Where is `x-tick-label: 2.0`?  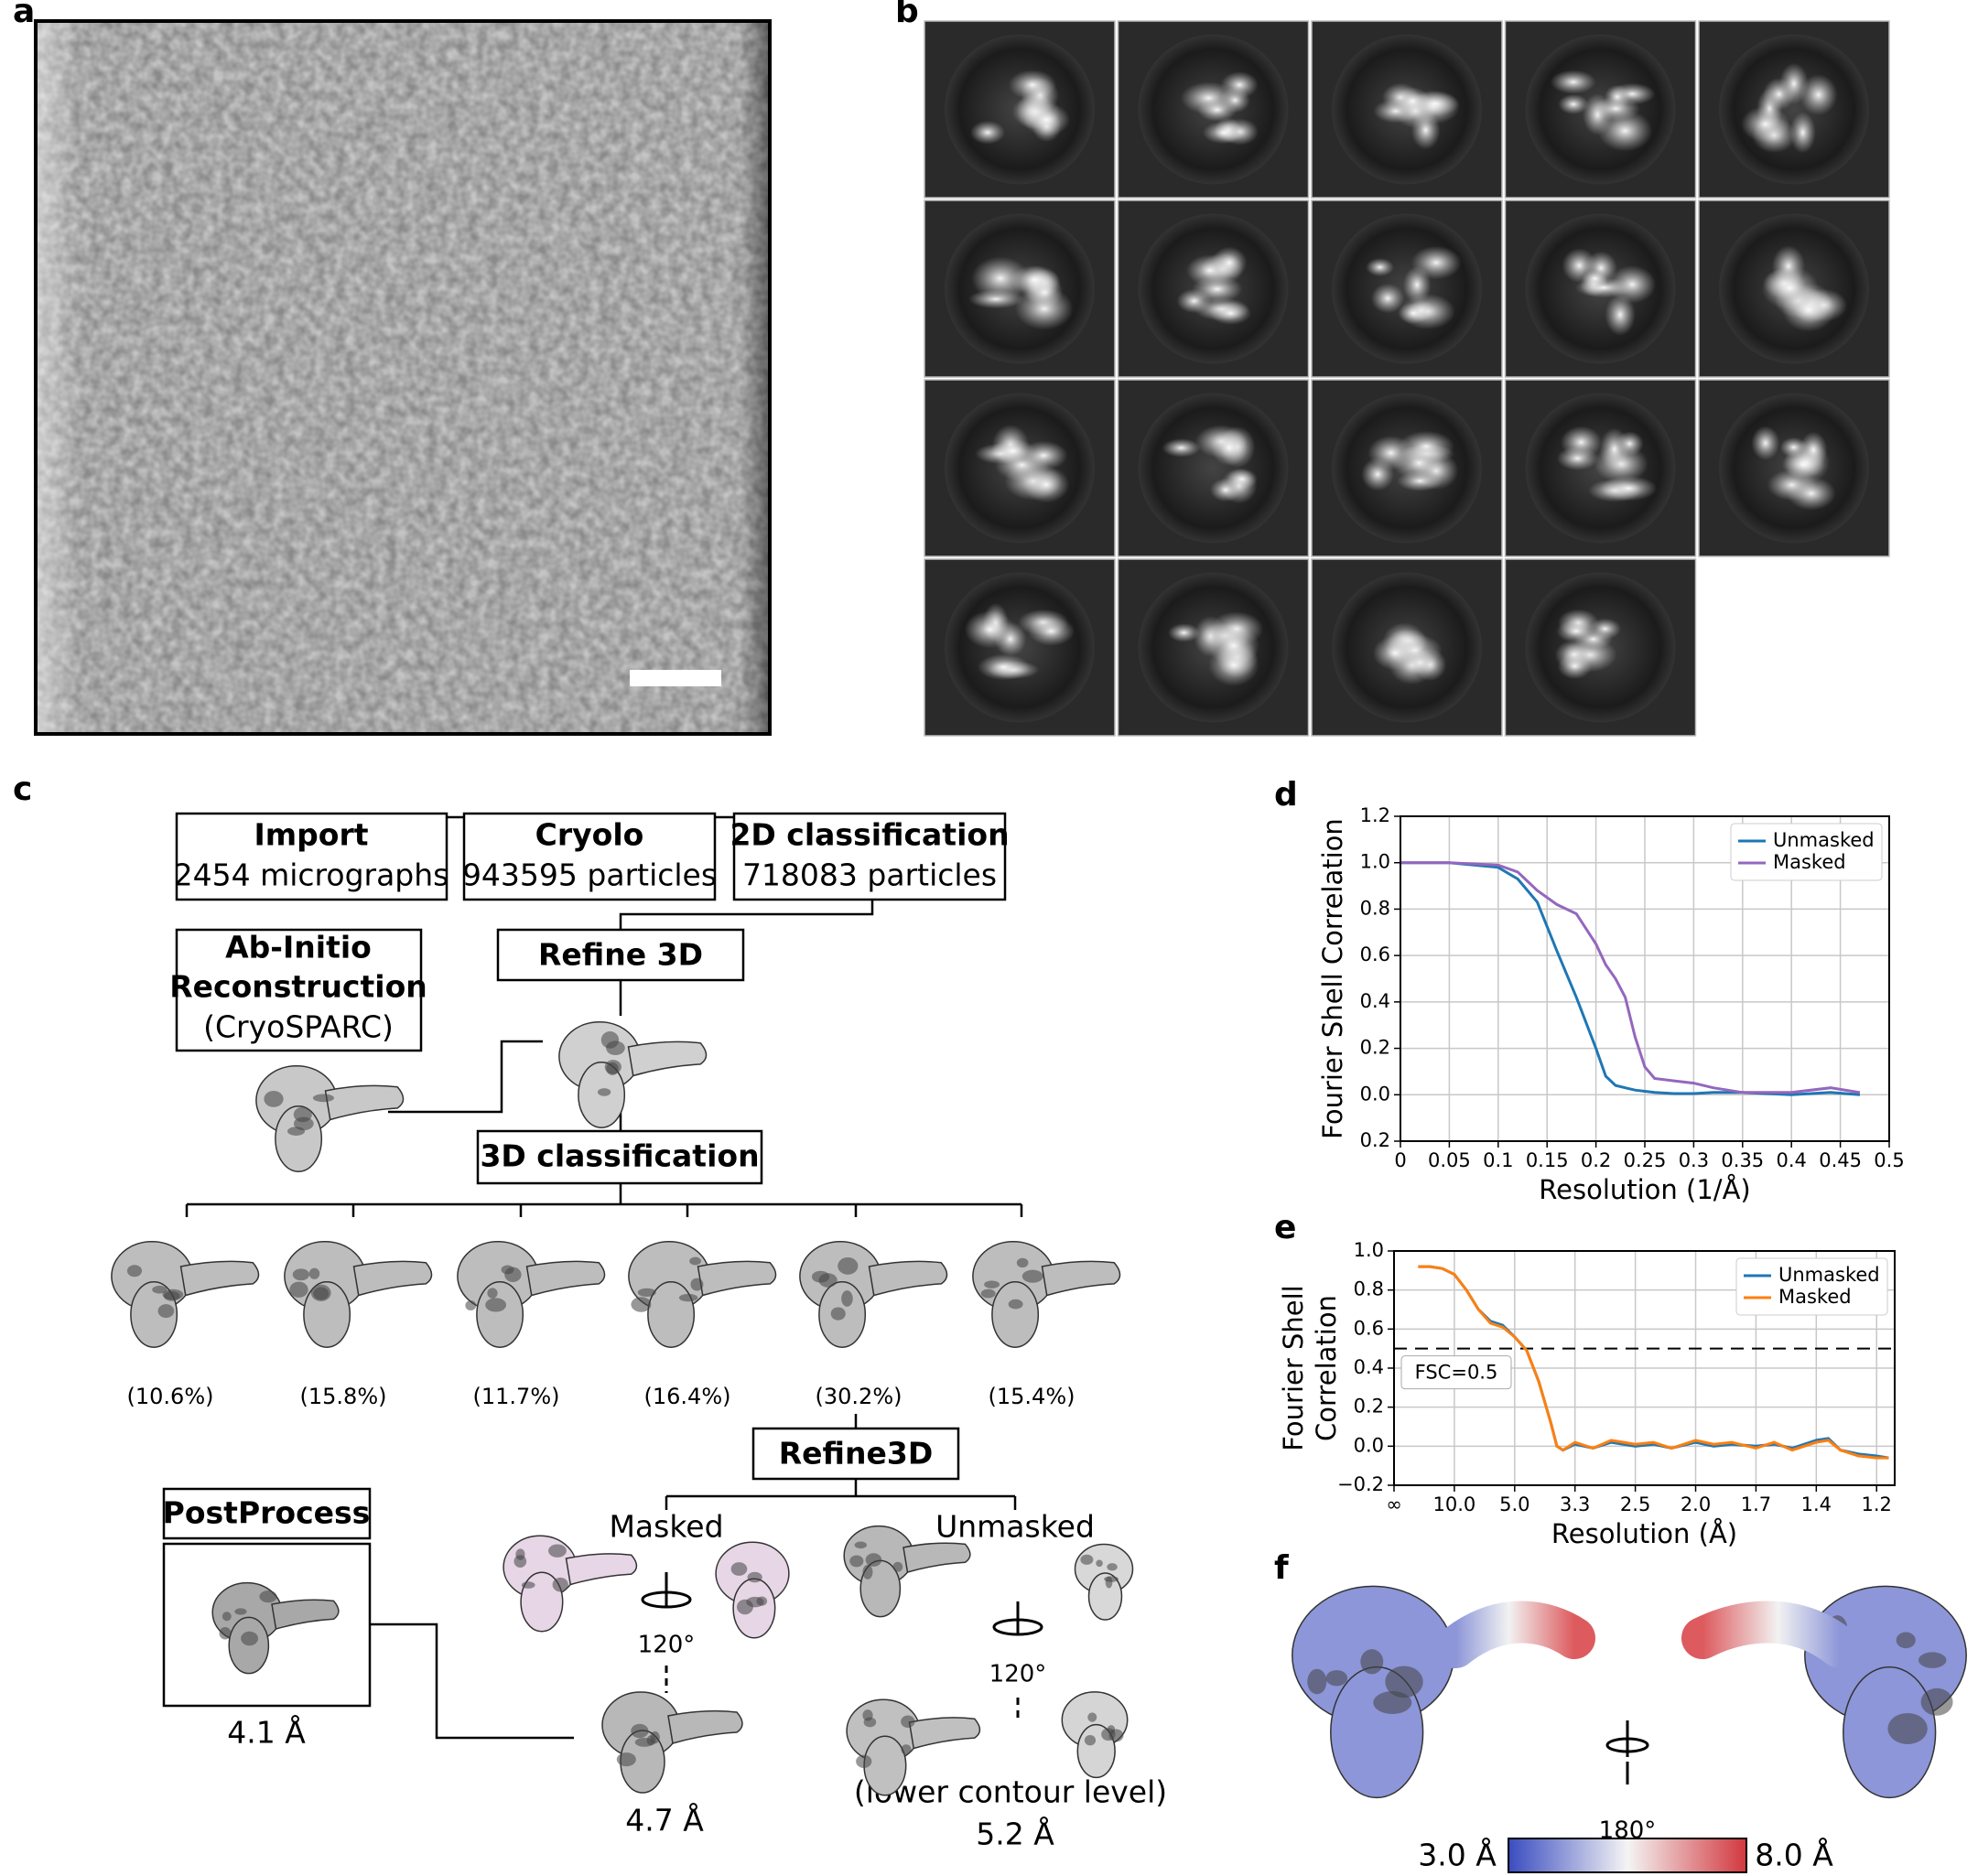
x-tick-label: 2.0 is located at coordinates (1696, 1504).